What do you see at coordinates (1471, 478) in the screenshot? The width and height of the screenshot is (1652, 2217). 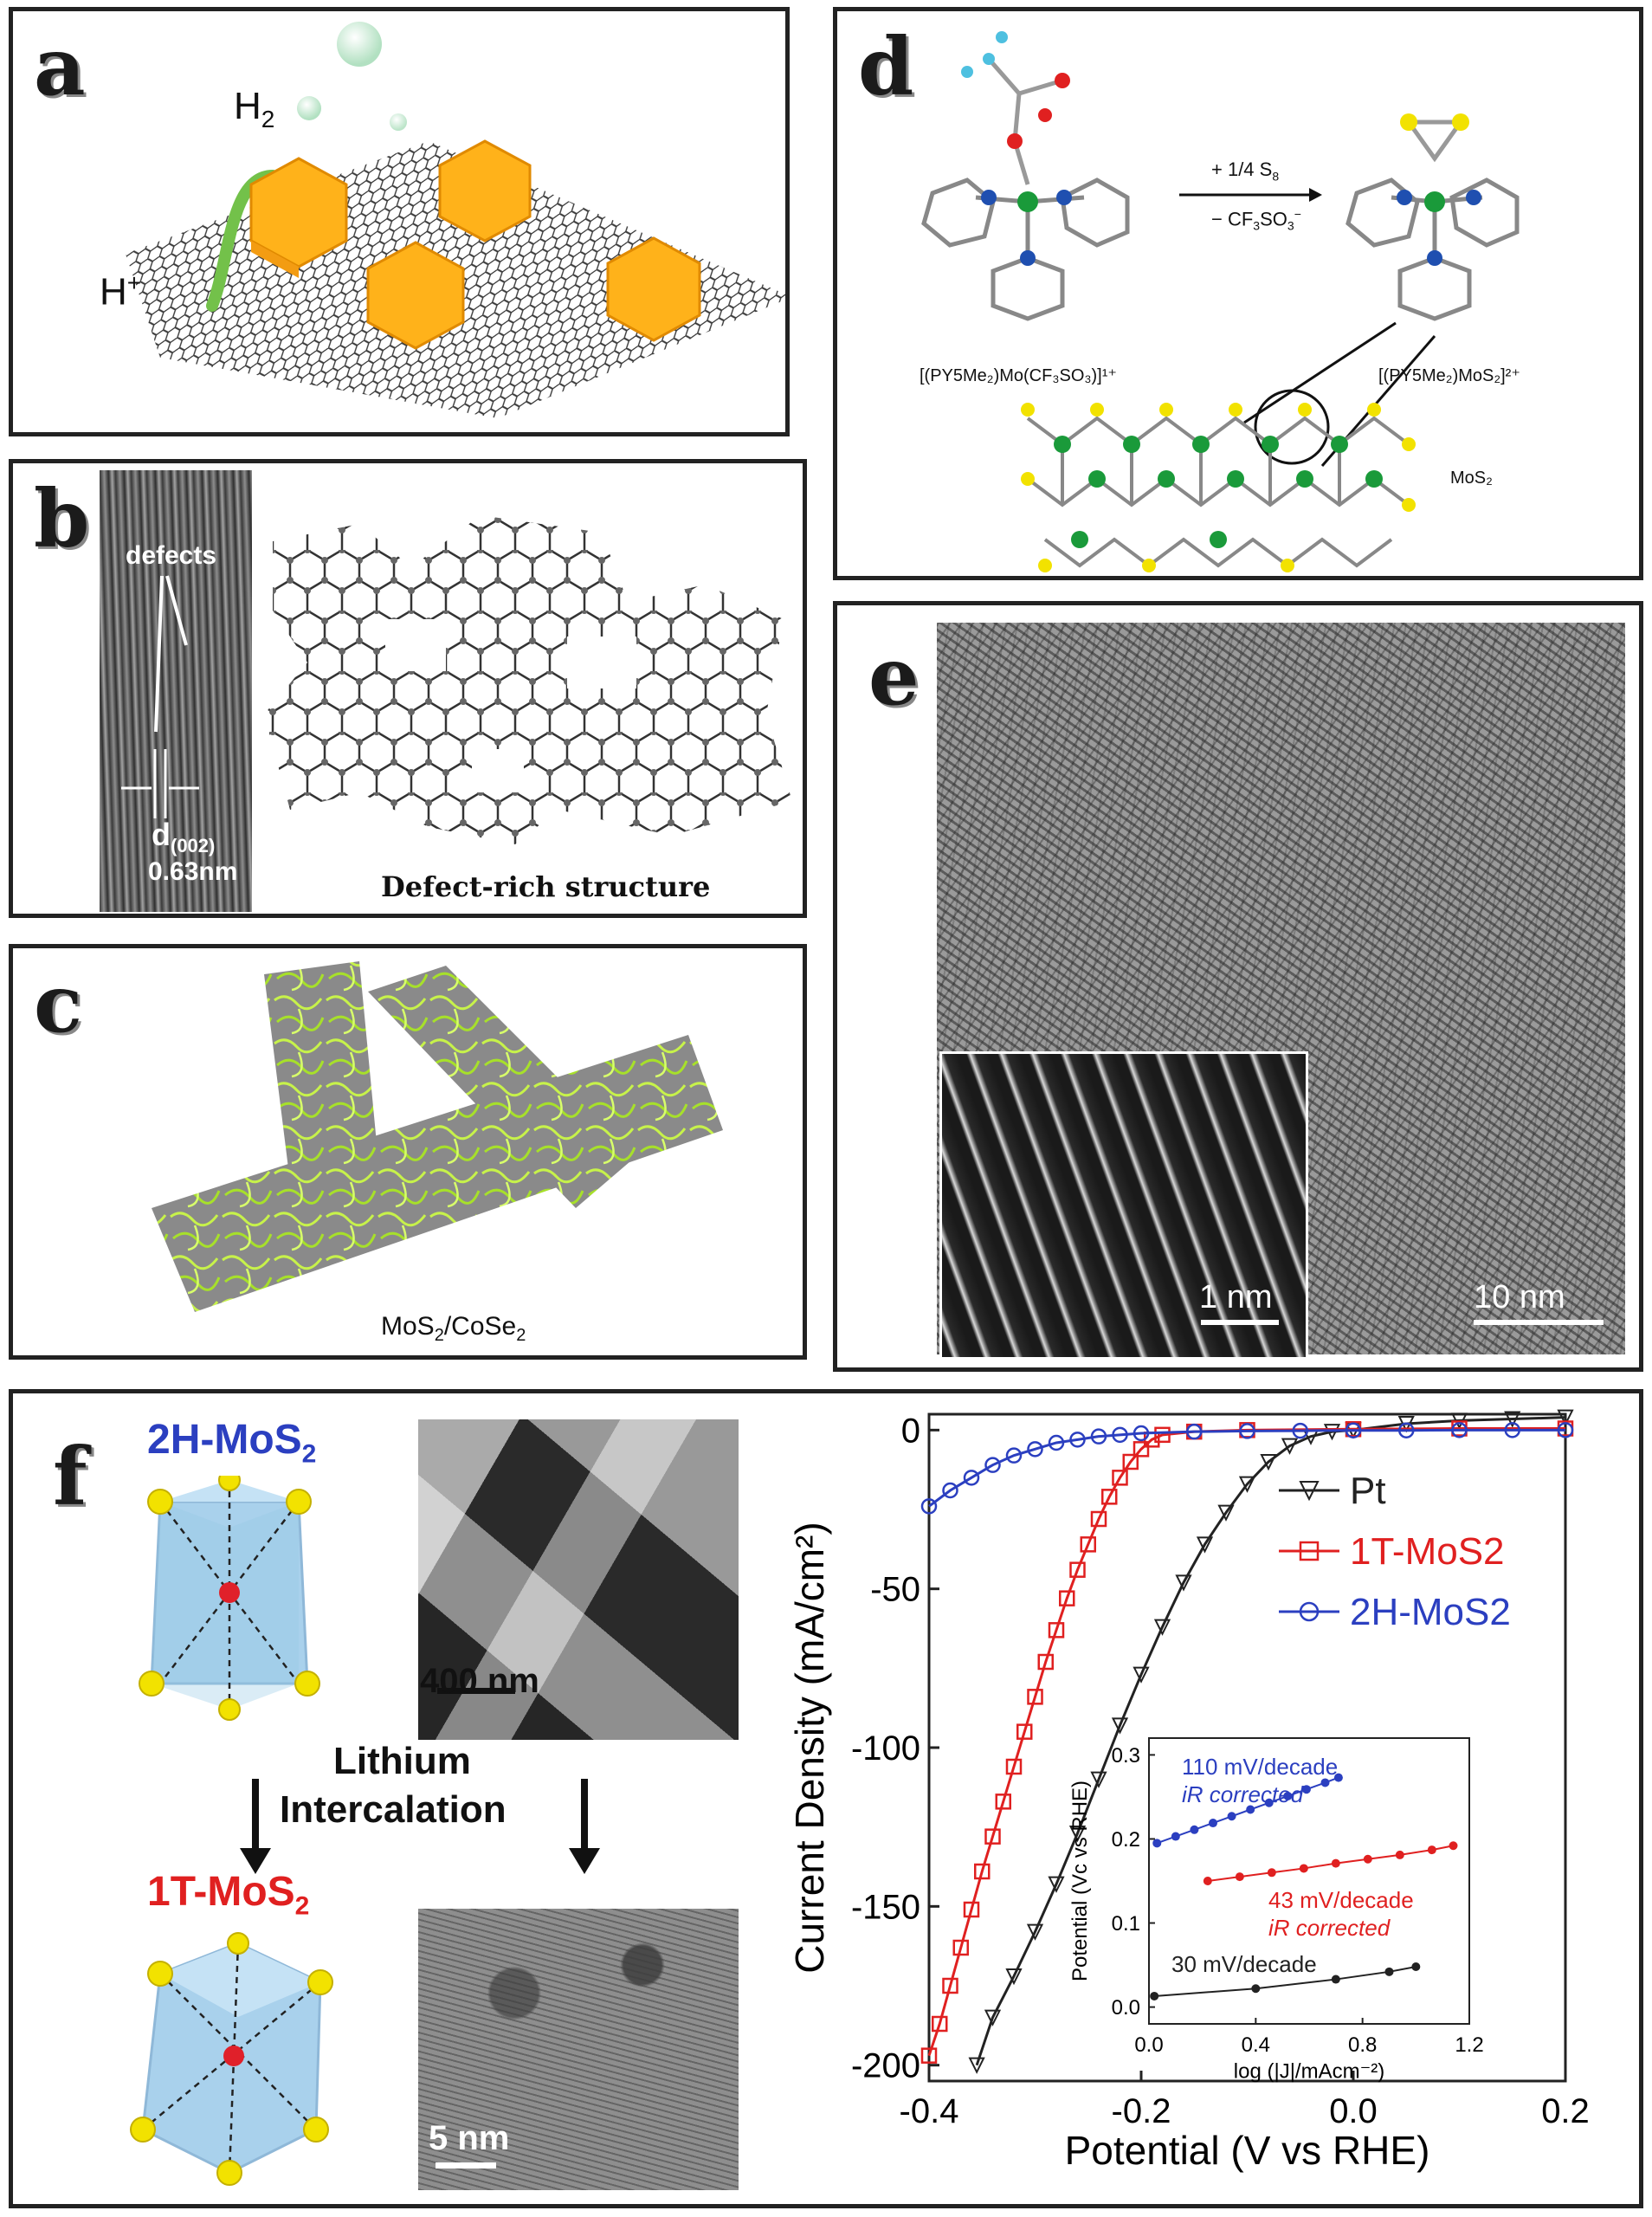 I see `mos2-label: MoS₂` at bounding box center [1471, 478].